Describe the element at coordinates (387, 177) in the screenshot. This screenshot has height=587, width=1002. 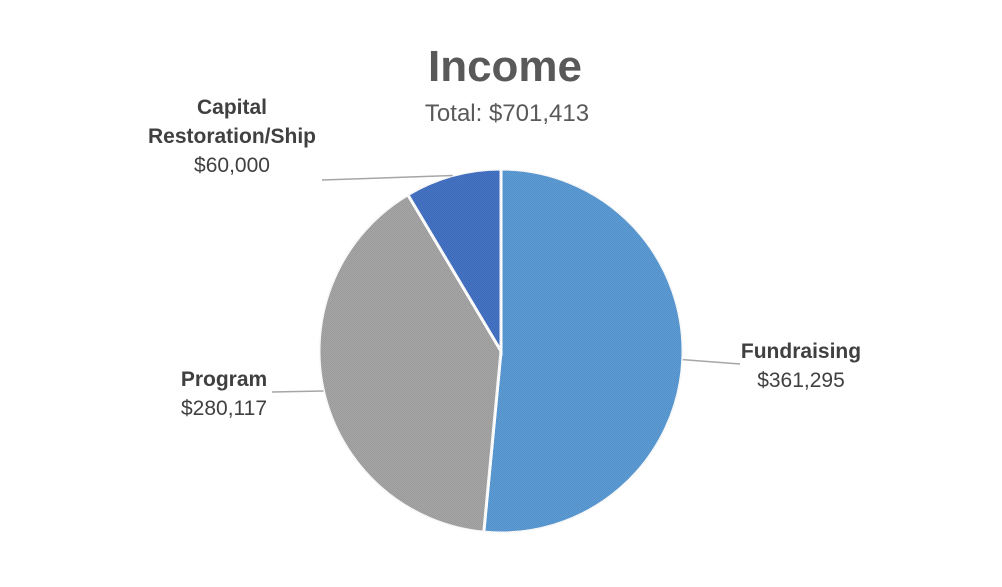
I see `leader-line-capital-restoration-ship` at that location.